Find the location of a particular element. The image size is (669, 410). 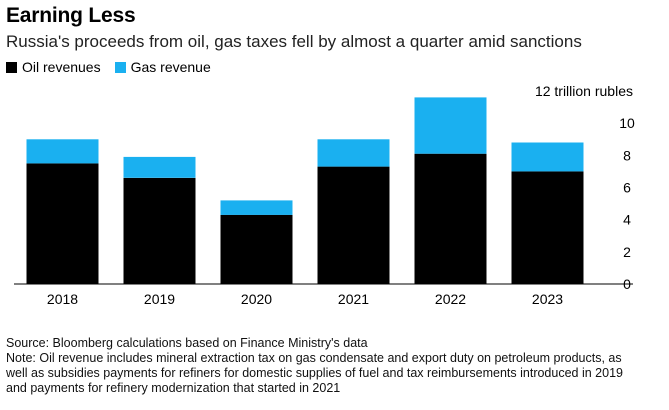

chart-title: Earning Less is located at coordinates (71, 15).